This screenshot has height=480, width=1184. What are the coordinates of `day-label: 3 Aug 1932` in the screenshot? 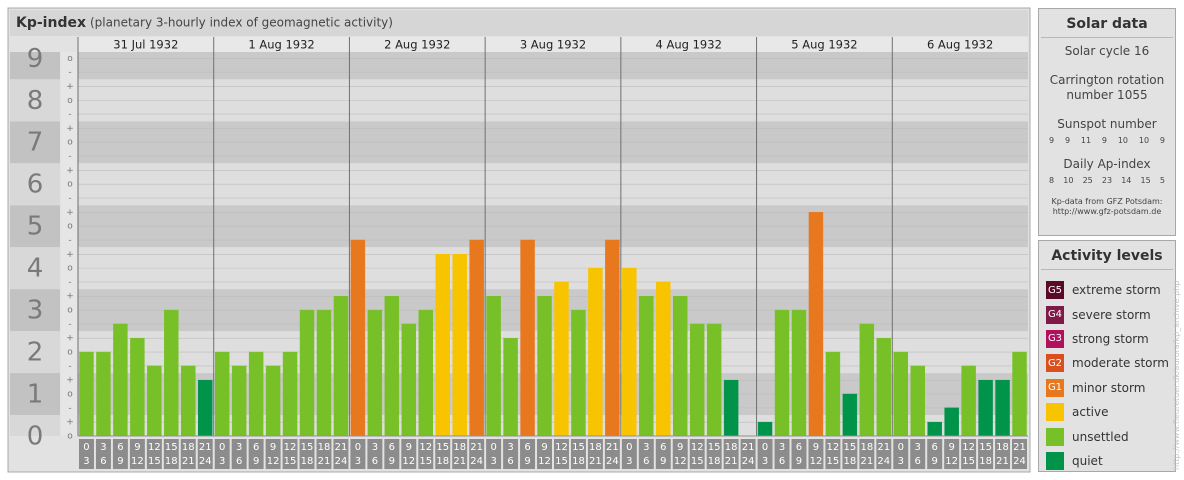 It's located at (553, 45).